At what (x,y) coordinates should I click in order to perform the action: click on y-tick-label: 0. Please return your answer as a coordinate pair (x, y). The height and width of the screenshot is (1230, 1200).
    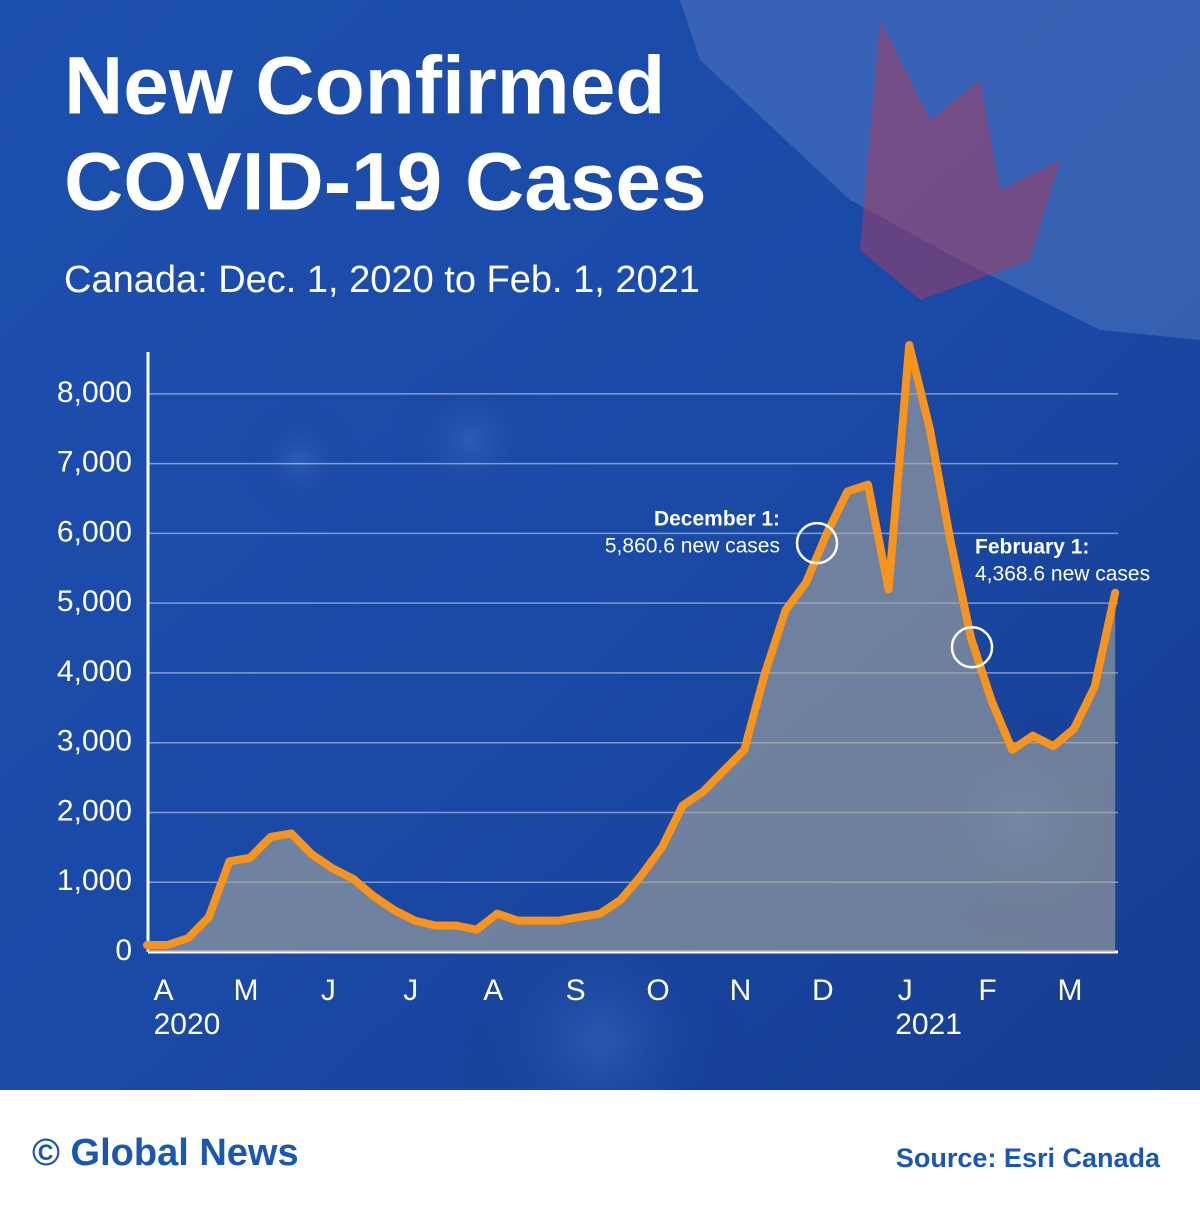
    Looking at the image, I should click on (123, 950).